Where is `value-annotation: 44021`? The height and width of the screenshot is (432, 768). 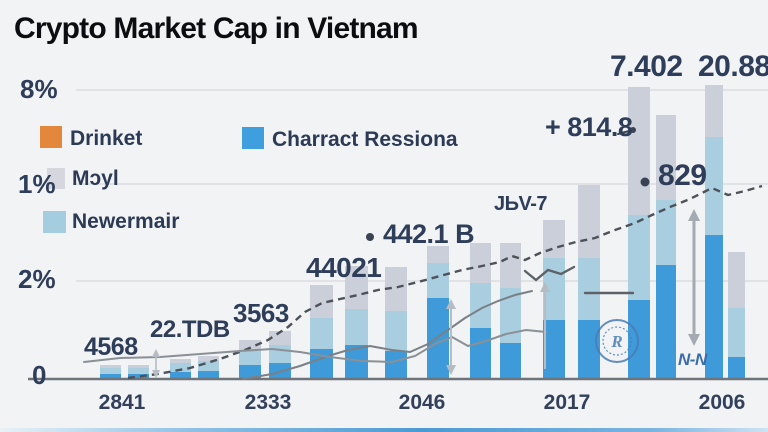 value-annotation: 44021 is located at coordinates (344, 267).